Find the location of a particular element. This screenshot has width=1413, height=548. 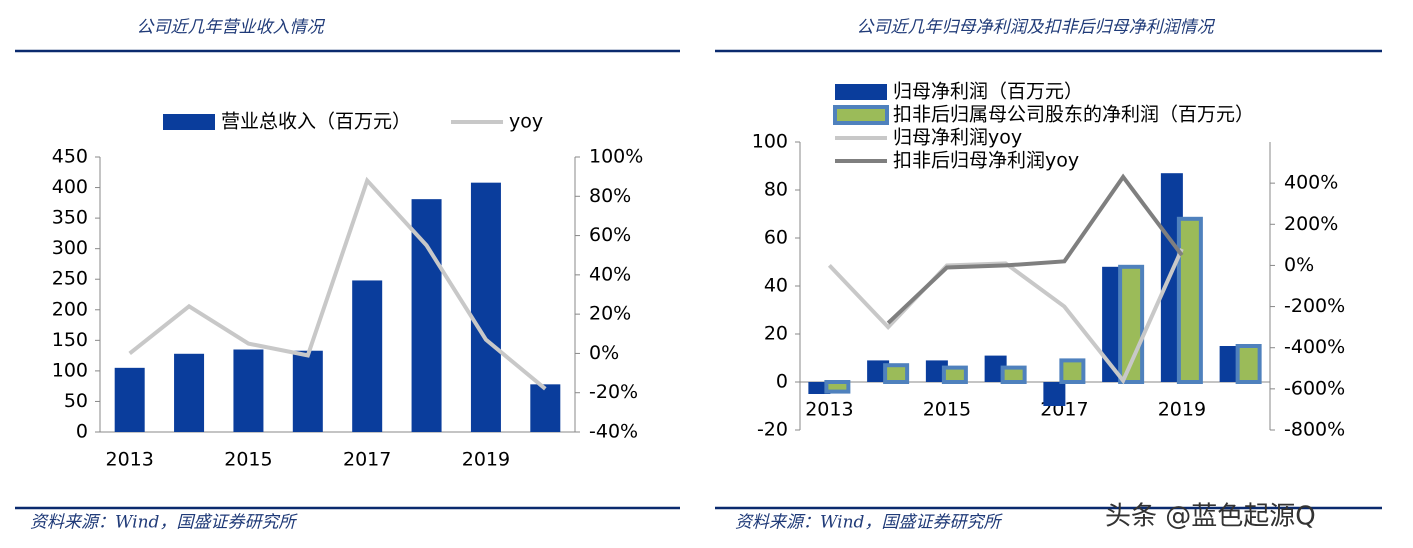

y-tick-label: 40 is located at coordinates (776, 286).